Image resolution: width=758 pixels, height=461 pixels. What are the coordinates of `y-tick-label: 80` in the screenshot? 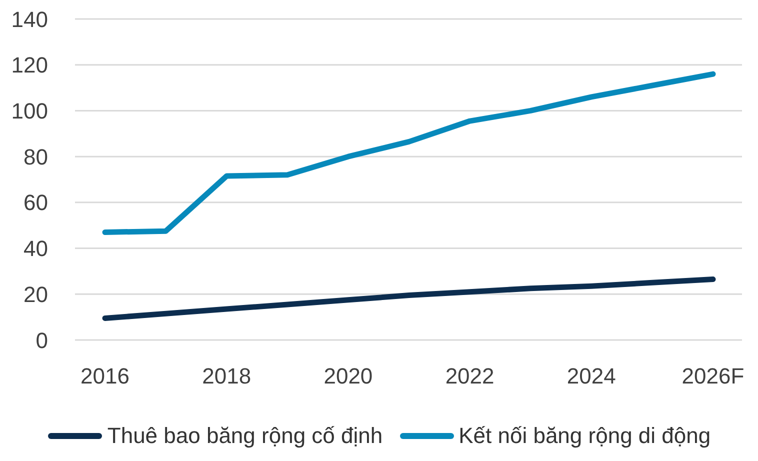 It's located at (36, 157).